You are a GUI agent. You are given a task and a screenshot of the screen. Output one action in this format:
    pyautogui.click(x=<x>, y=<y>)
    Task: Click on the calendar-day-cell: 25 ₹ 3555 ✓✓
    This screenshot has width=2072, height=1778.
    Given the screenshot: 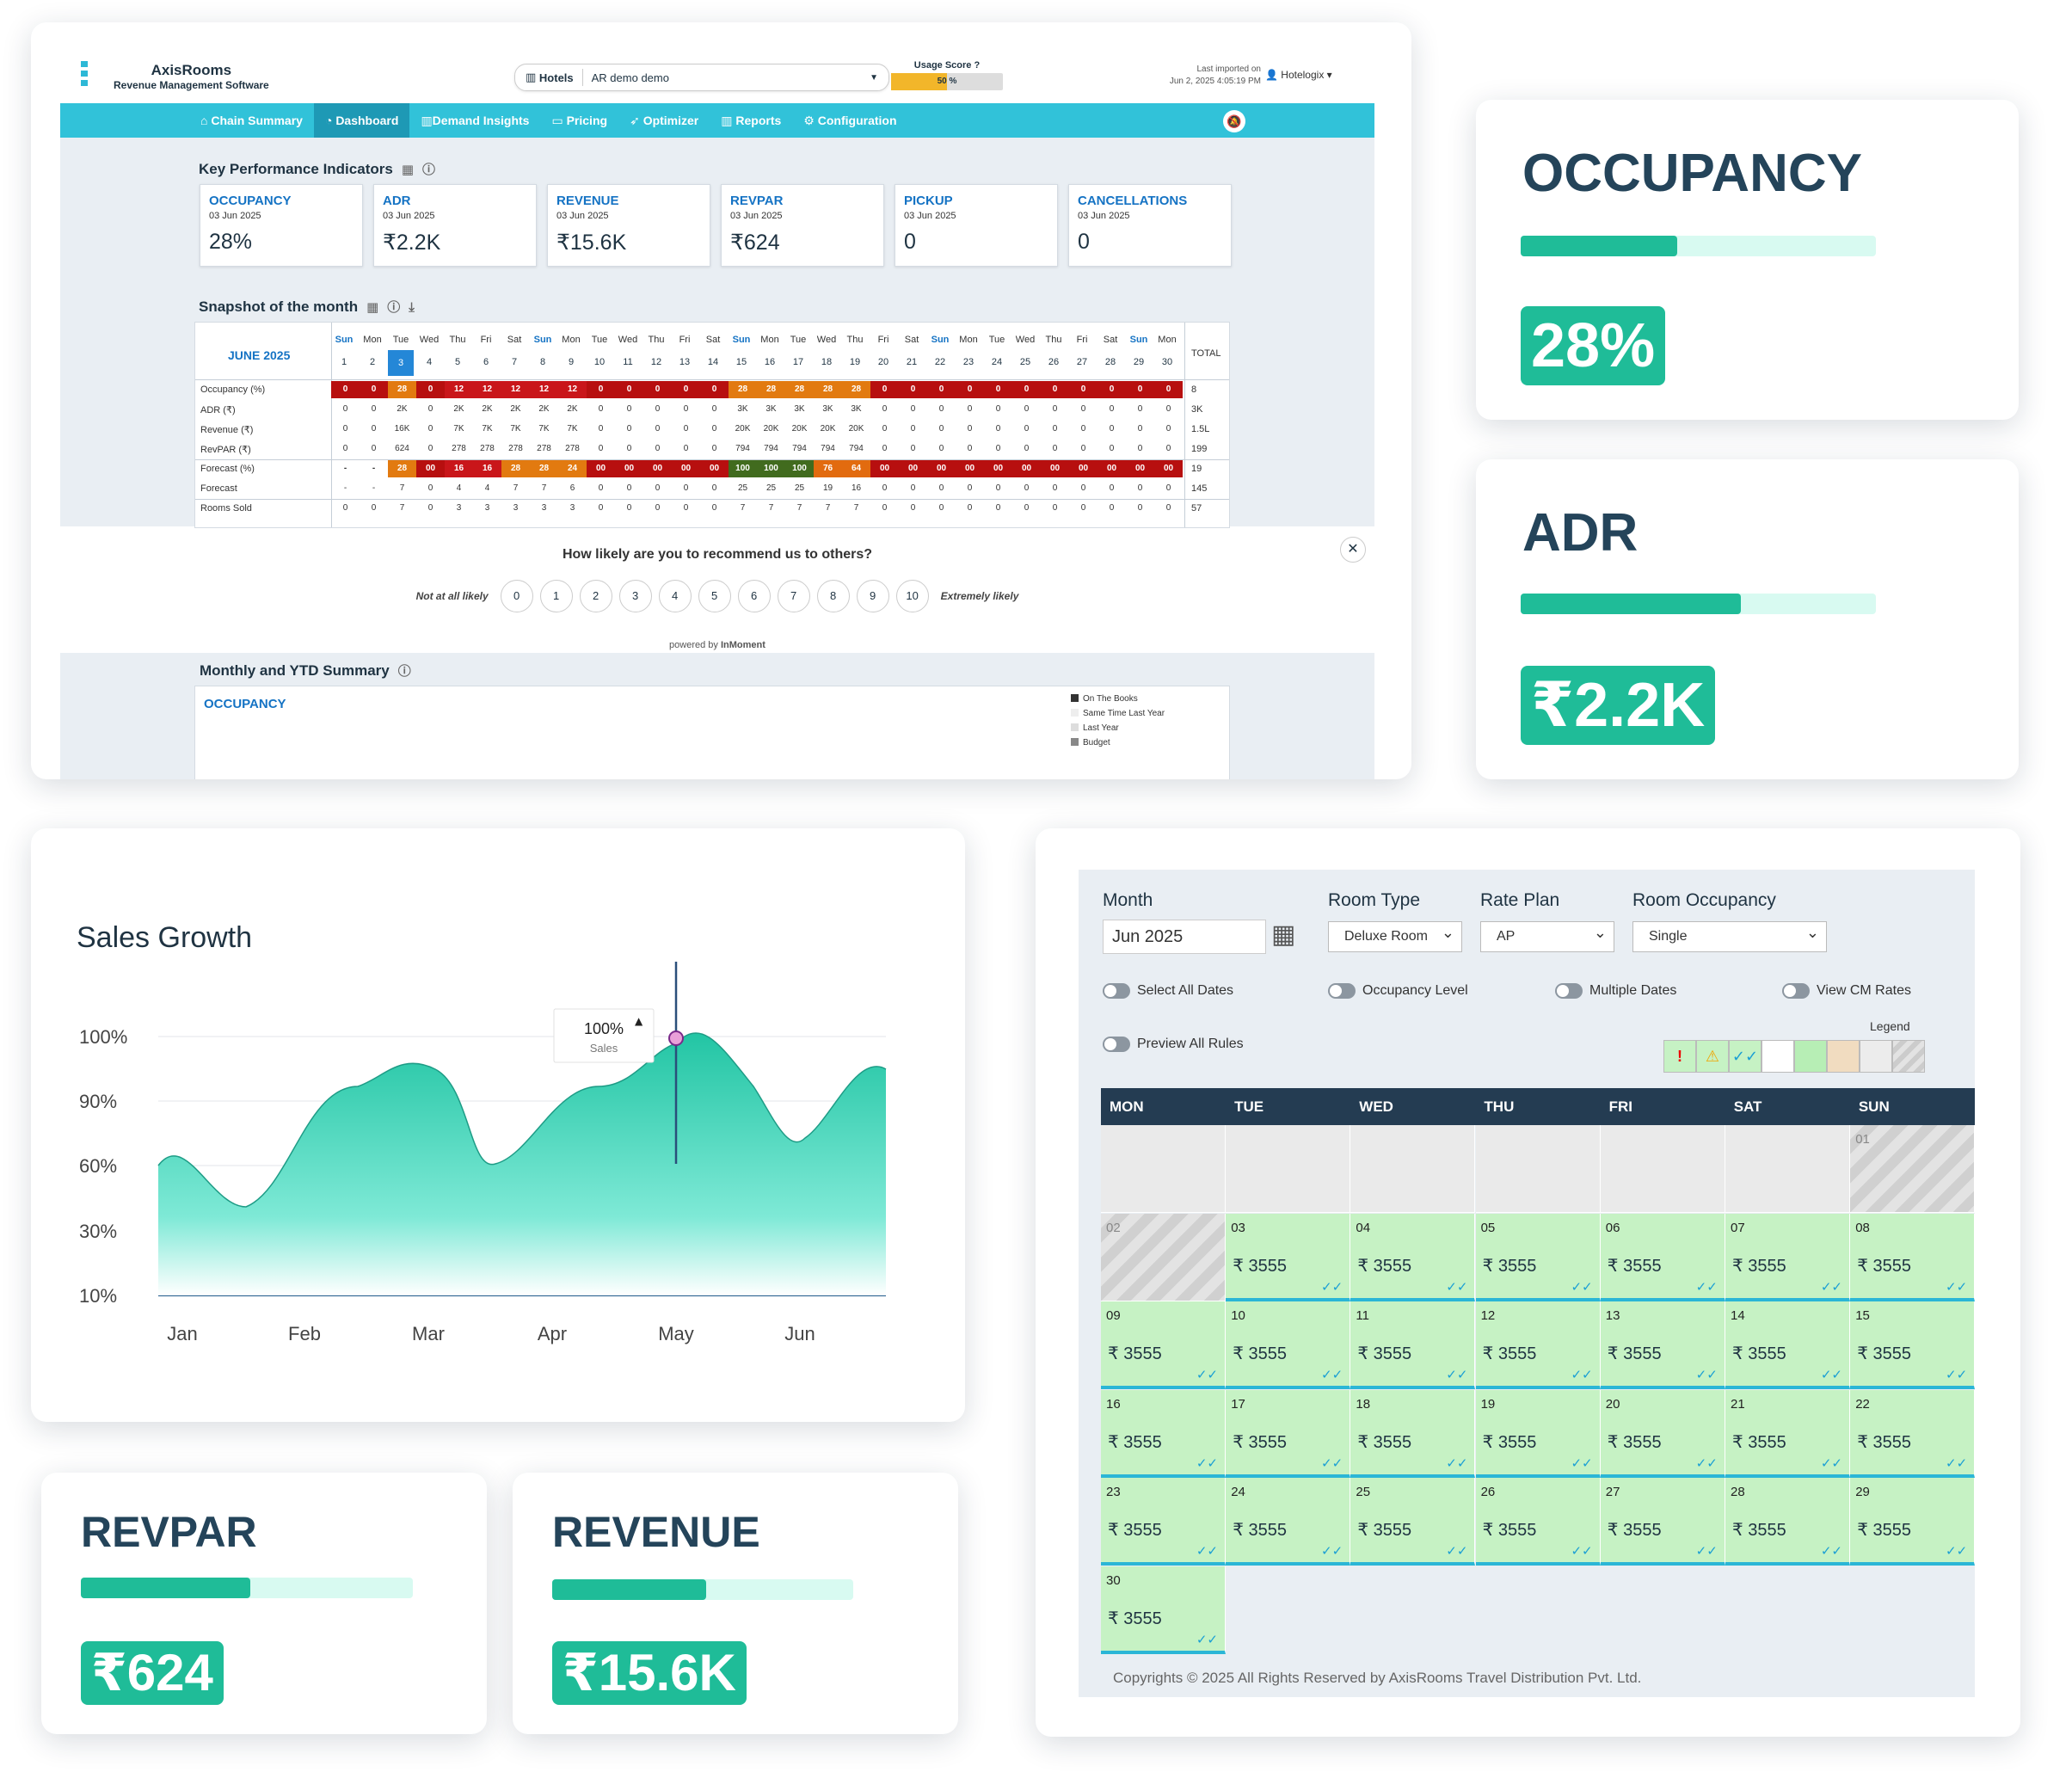 What is the action you would take?
    pyautogui.click(x=1413, y=1522)
    